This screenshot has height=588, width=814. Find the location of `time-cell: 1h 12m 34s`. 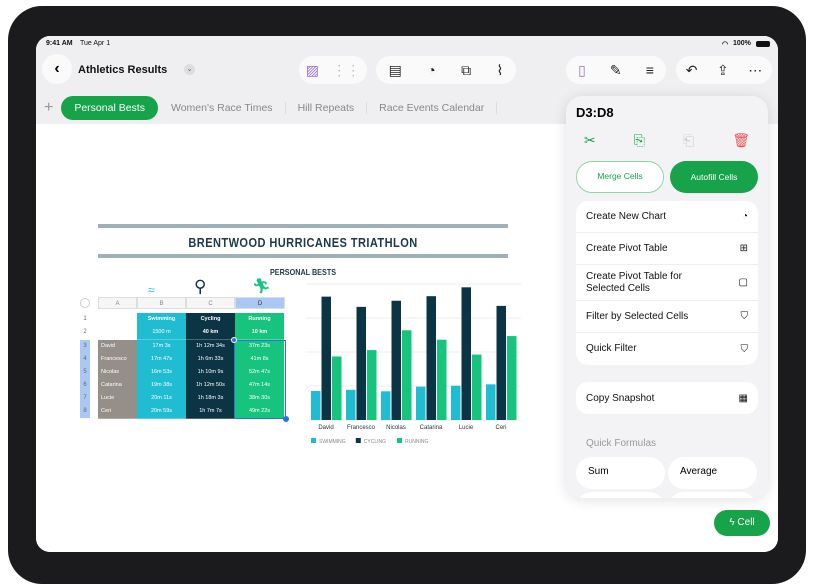

time-cell: 1h 12m 34s is located at coordinates (210, 347).